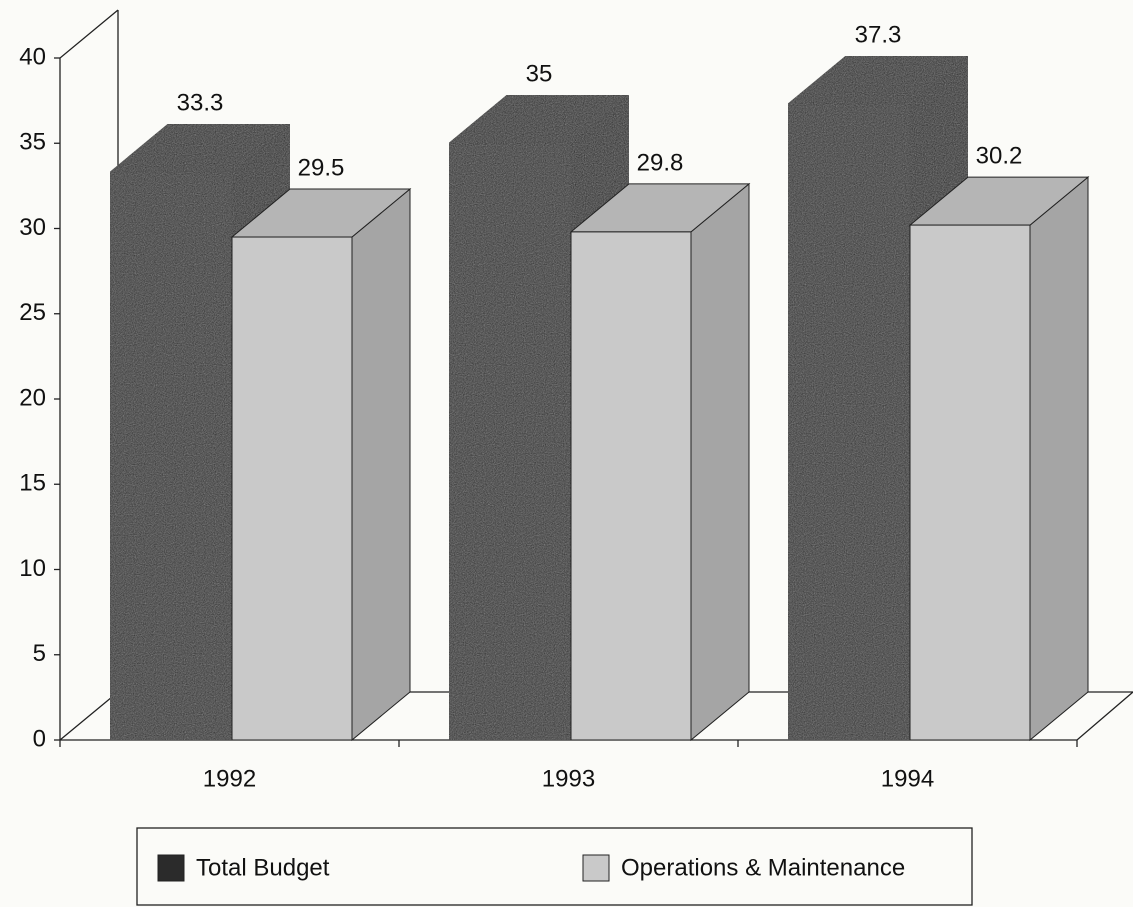  Describe the element at coordinates (263, 867) in the screenshot. I see `legend-label: Total Budget` at that location.